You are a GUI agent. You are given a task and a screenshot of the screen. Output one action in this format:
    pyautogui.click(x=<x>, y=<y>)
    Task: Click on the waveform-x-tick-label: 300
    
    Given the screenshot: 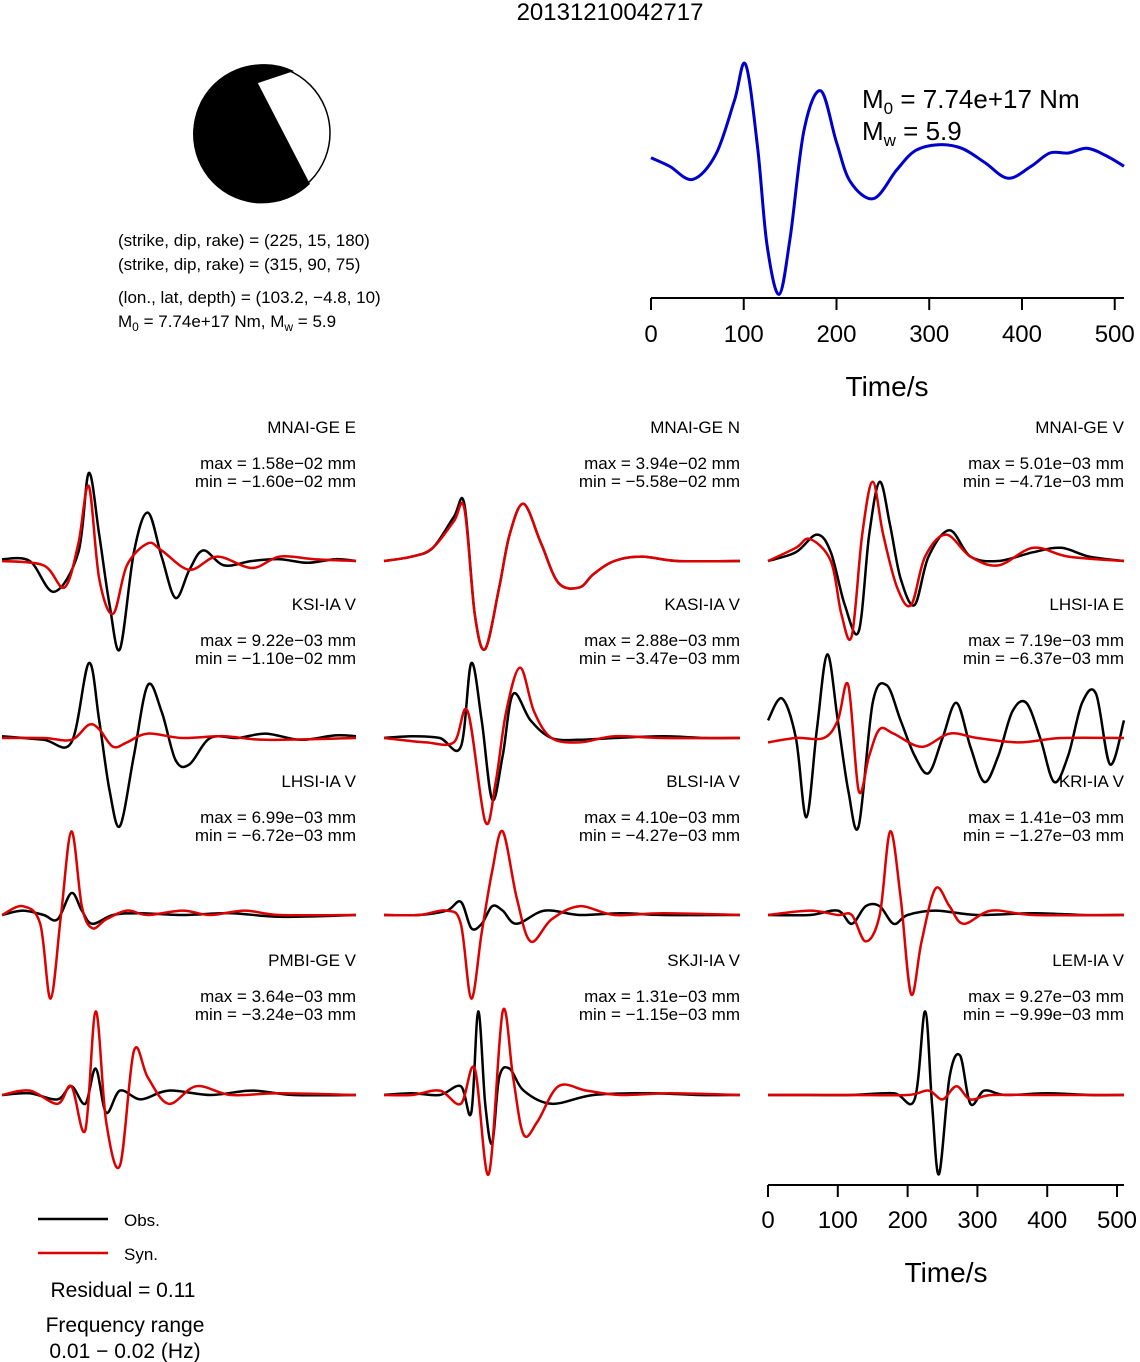 What is the action you would take?
    pyautogui.click(x=977, y=1220)
    